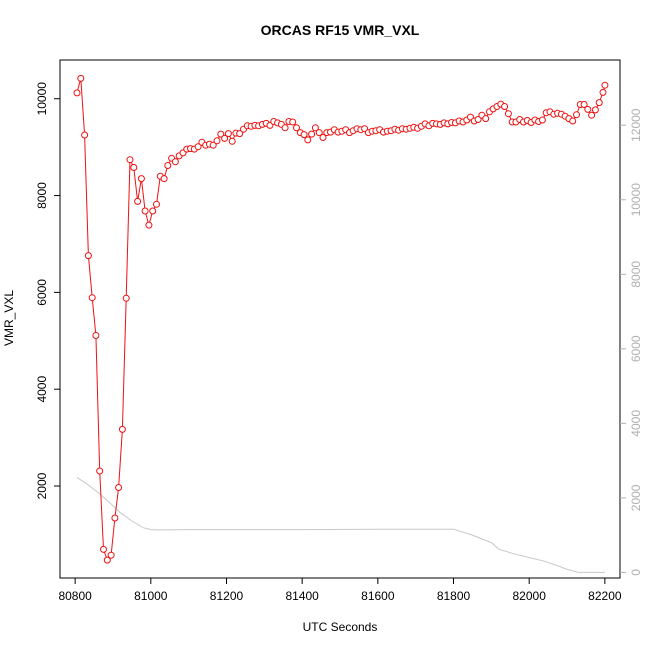 This screenshot has width=650, height=650. Describe the element at coordinates (42, 389) in the screenshot. I see `y-tick-label: 4000` at that location.